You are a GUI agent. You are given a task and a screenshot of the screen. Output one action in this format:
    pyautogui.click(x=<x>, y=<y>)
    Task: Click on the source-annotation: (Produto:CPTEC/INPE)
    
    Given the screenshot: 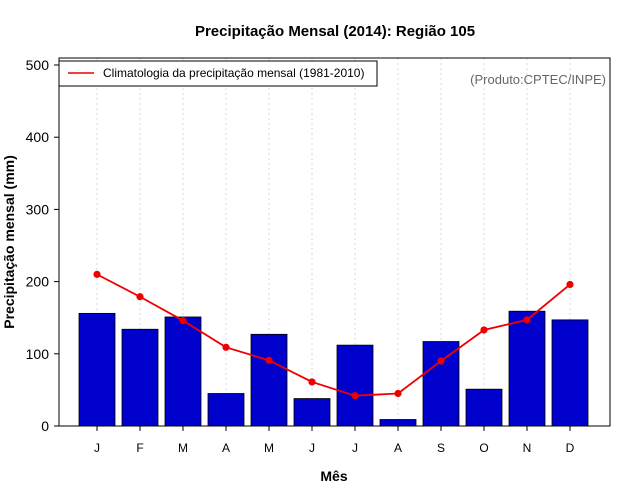 What is the action you would take?
    pyautogui.click(x=538, y=79)
    